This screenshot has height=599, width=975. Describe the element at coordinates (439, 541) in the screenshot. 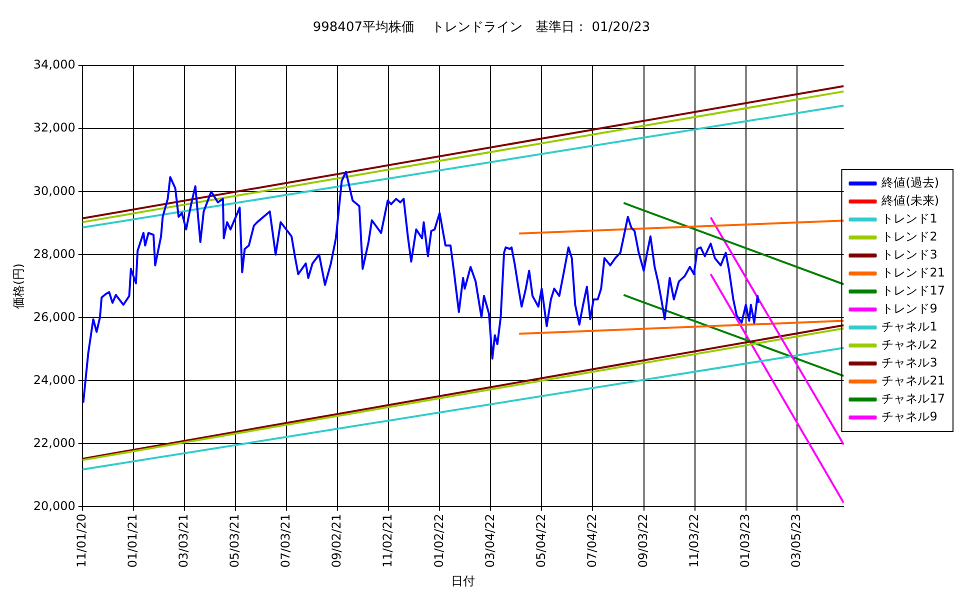

I see `x-tick-label: 01/02/22` at that location.